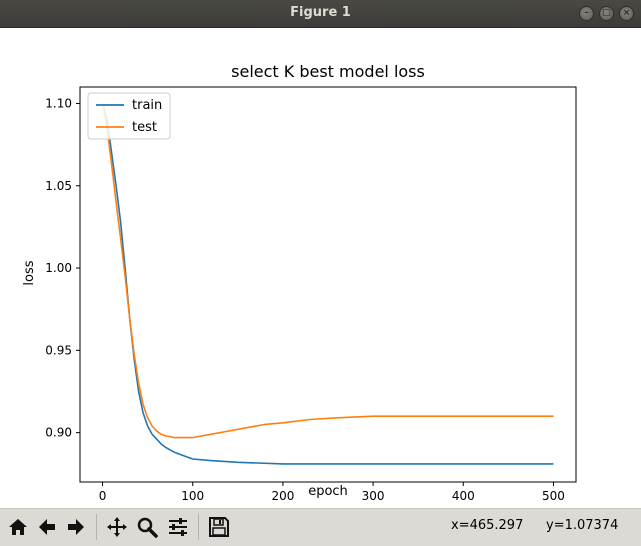  I want to click on forward-arrow-icon, so click(76, 527).